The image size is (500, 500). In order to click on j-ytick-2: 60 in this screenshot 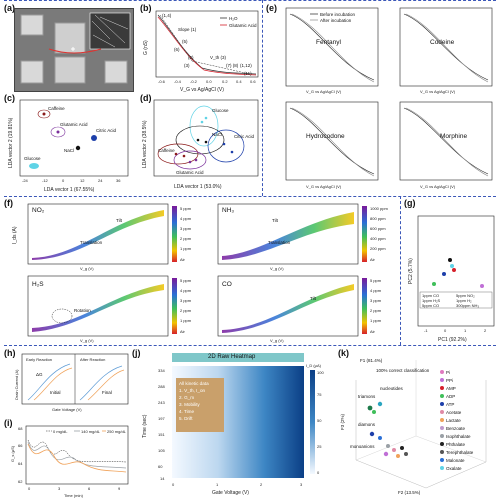, I will do `click(160, 466)`.